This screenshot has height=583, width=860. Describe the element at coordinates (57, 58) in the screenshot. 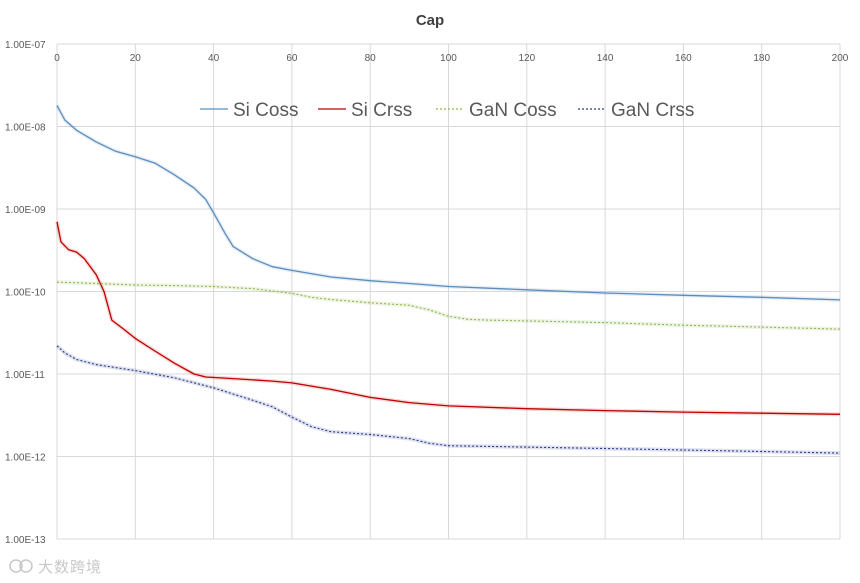

I see `x-tick-label: 0` at that location.